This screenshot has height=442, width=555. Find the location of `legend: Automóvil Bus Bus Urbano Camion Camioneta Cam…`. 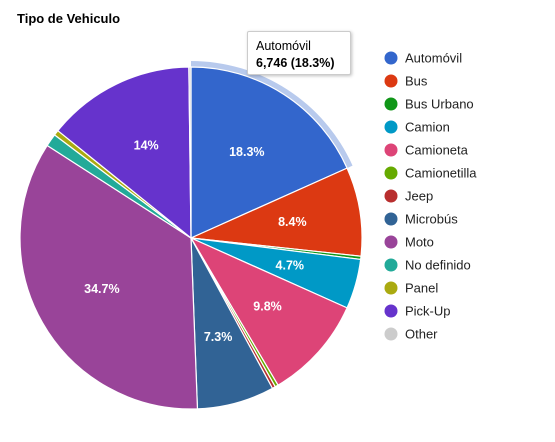

legend: Automóvil Bus Bus Urbano Camion Camioneta Cam… is located at coordinates (430, 196).